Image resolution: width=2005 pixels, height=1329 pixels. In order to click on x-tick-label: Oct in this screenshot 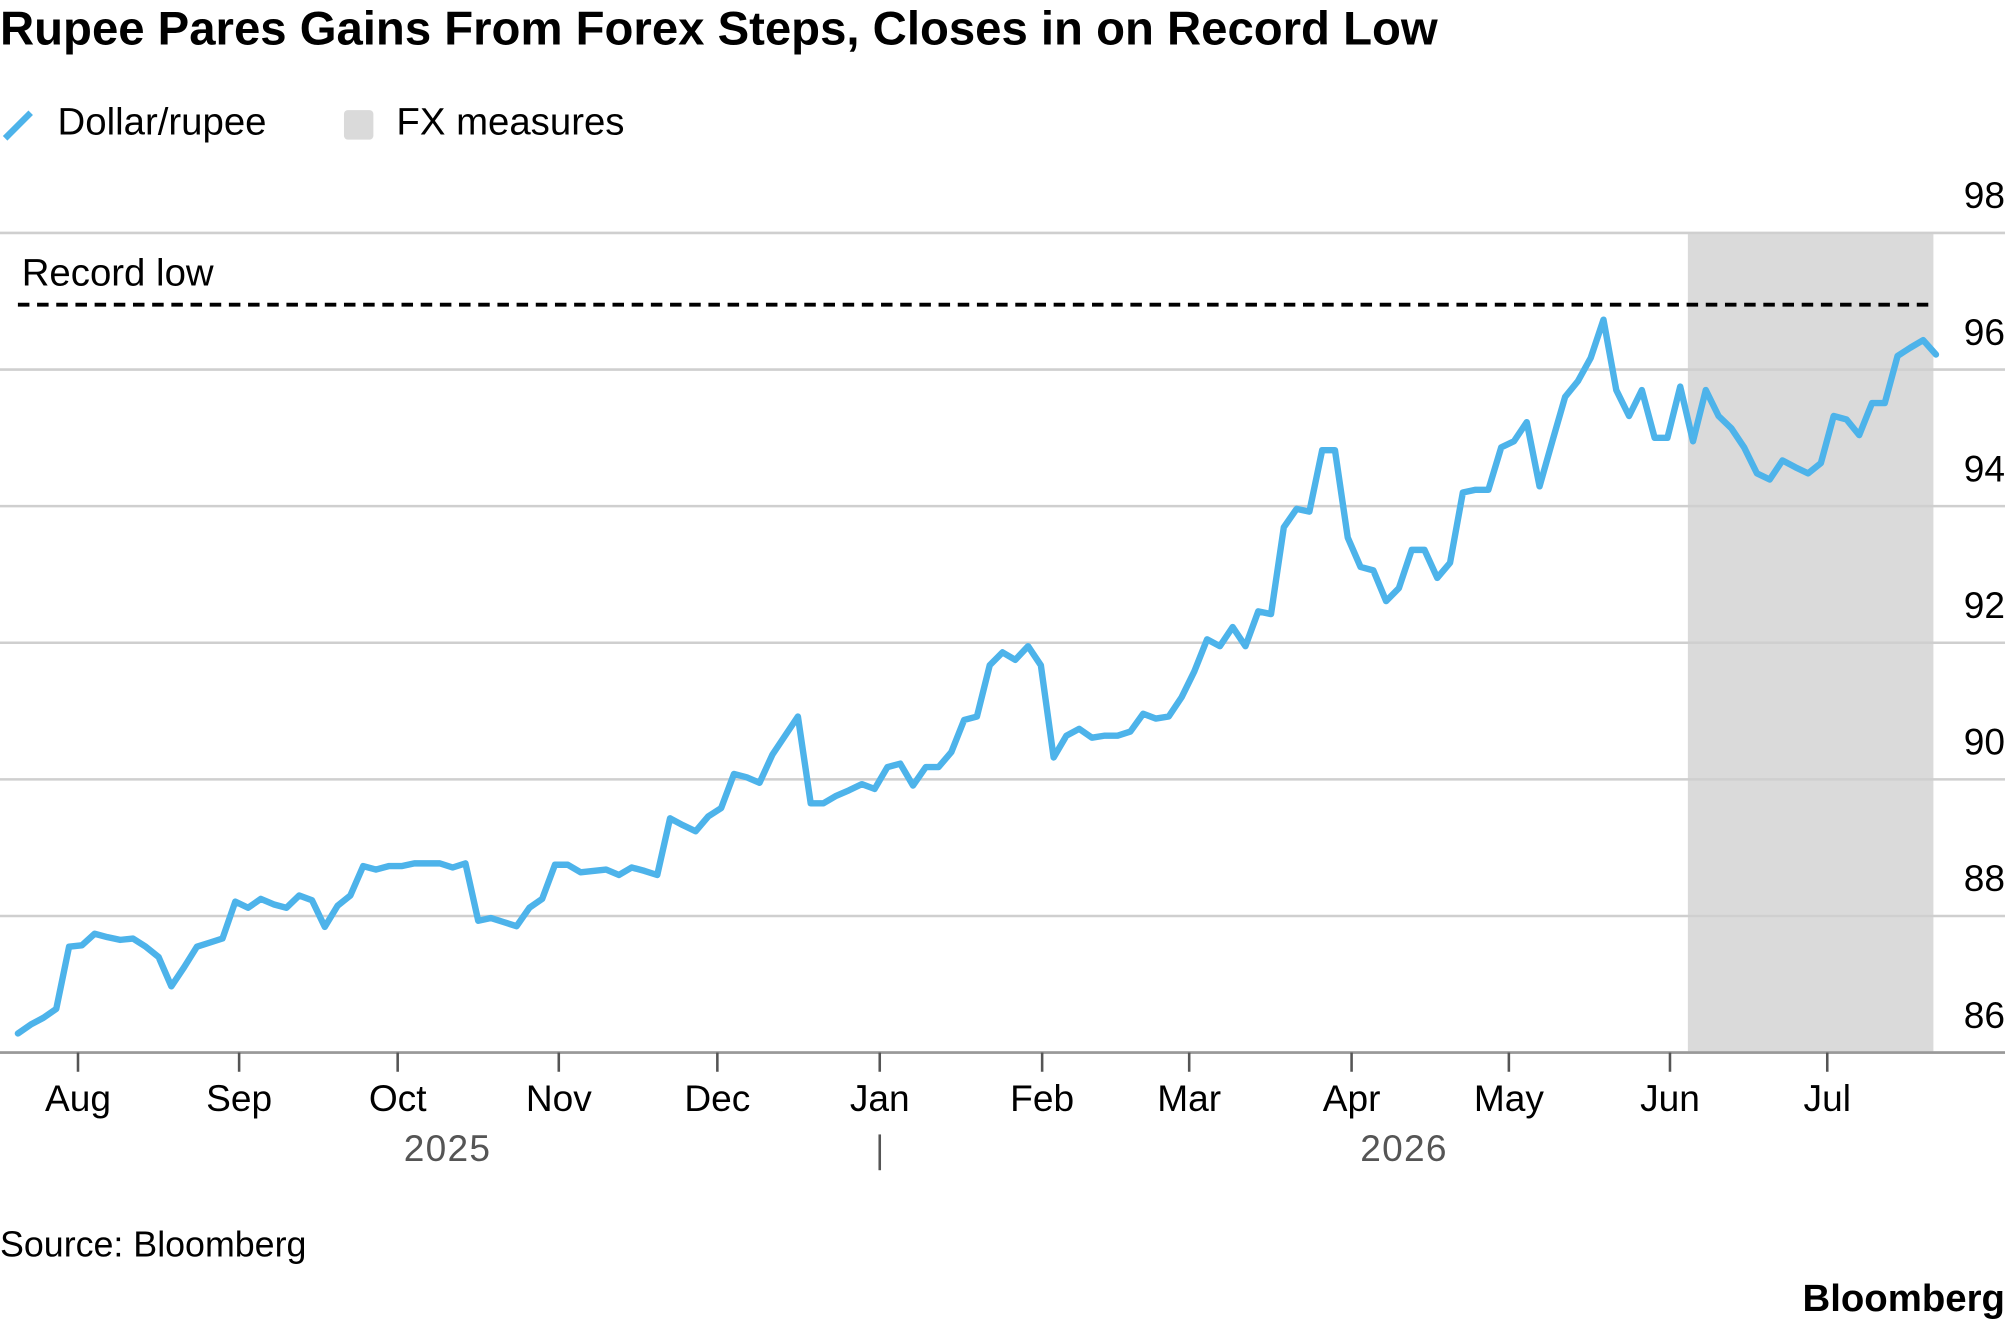, I will do `click(398, 1098)`.